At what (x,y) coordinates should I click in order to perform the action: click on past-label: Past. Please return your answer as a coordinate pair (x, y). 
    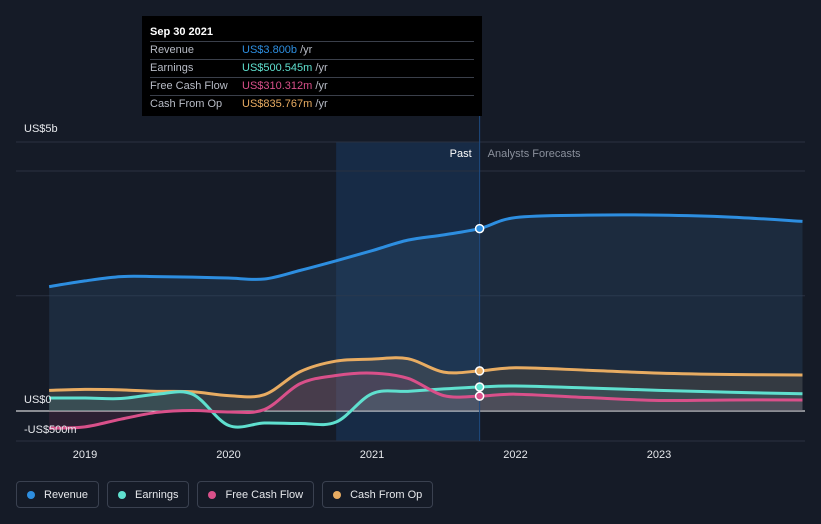
    Looking at the image, I should click on (461, 154).